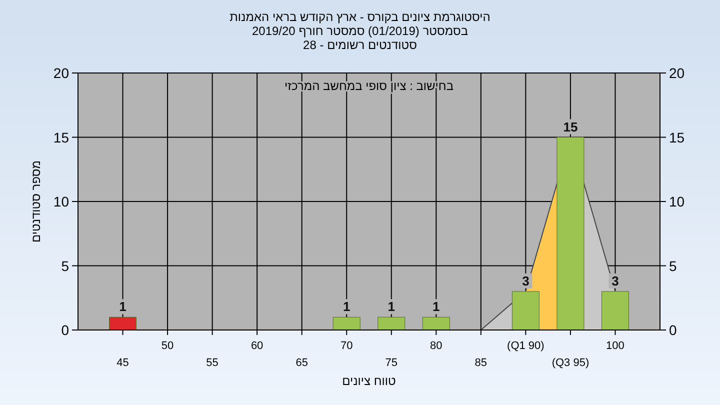 This screenshot has width=720, height=405. Describe the element at coordinates (65, 330) in the screenshot. I see `y-tick-label: 0` at that location.